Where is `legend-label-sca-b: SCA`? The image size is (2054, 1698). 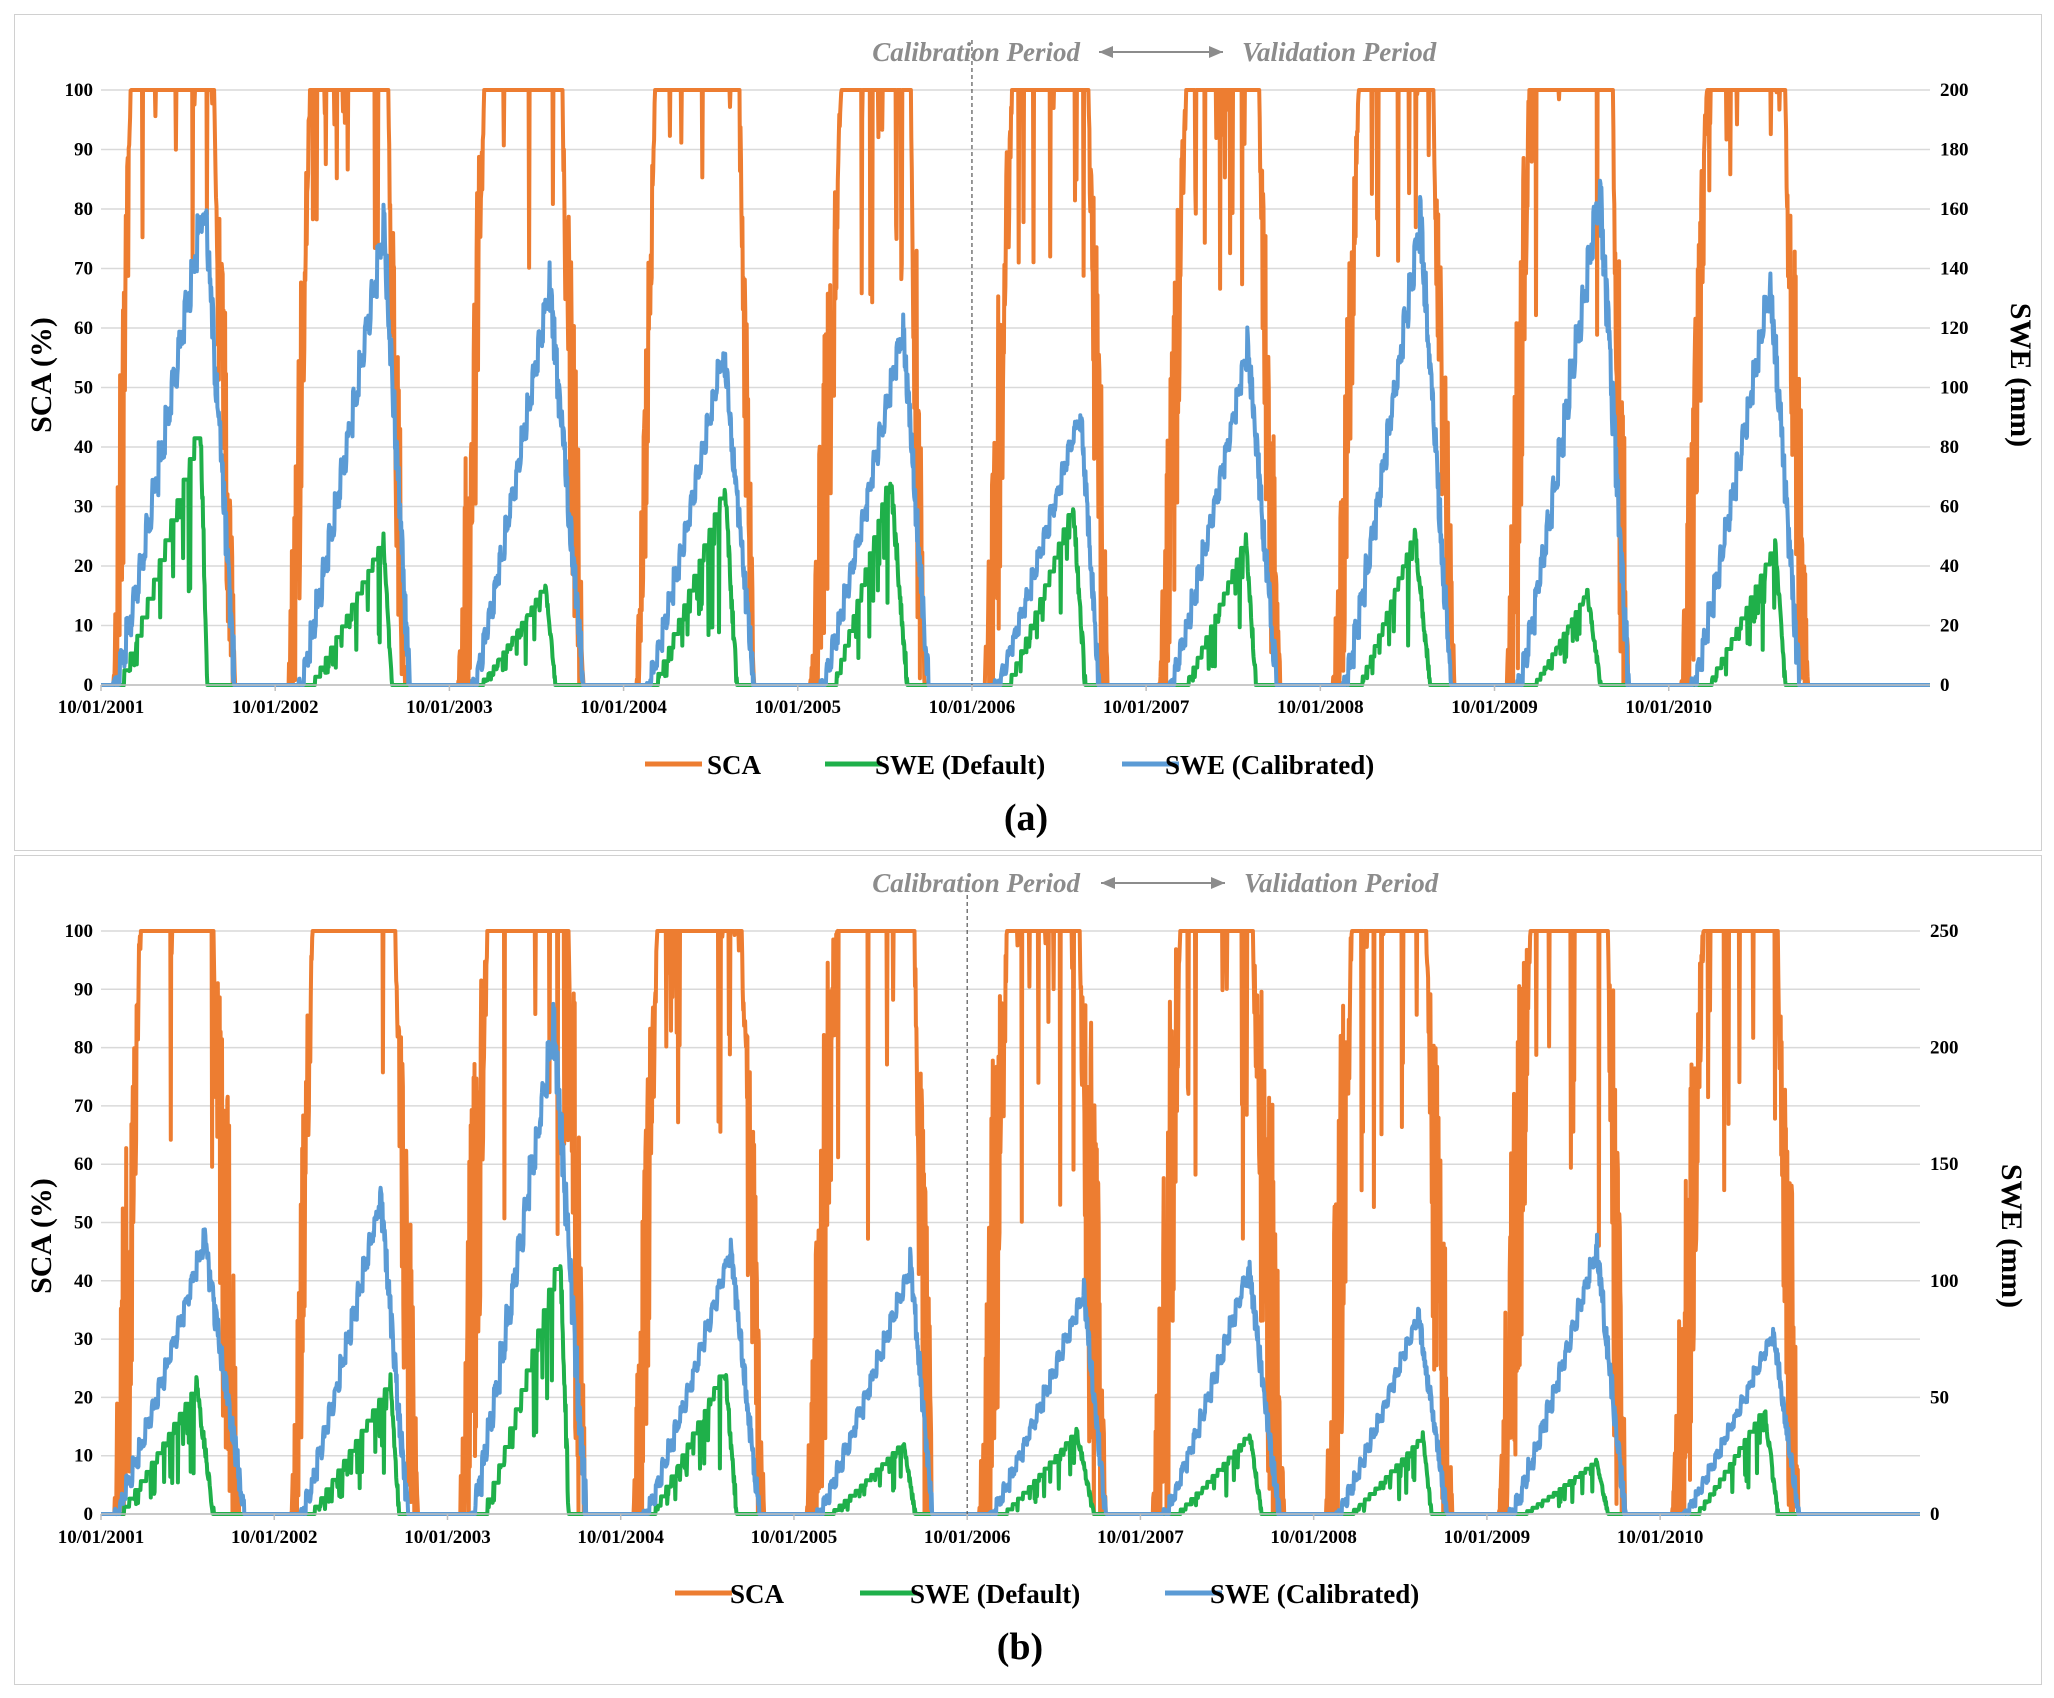 legend-label-sca-b: SCA is located at coordinates (757, 1594).